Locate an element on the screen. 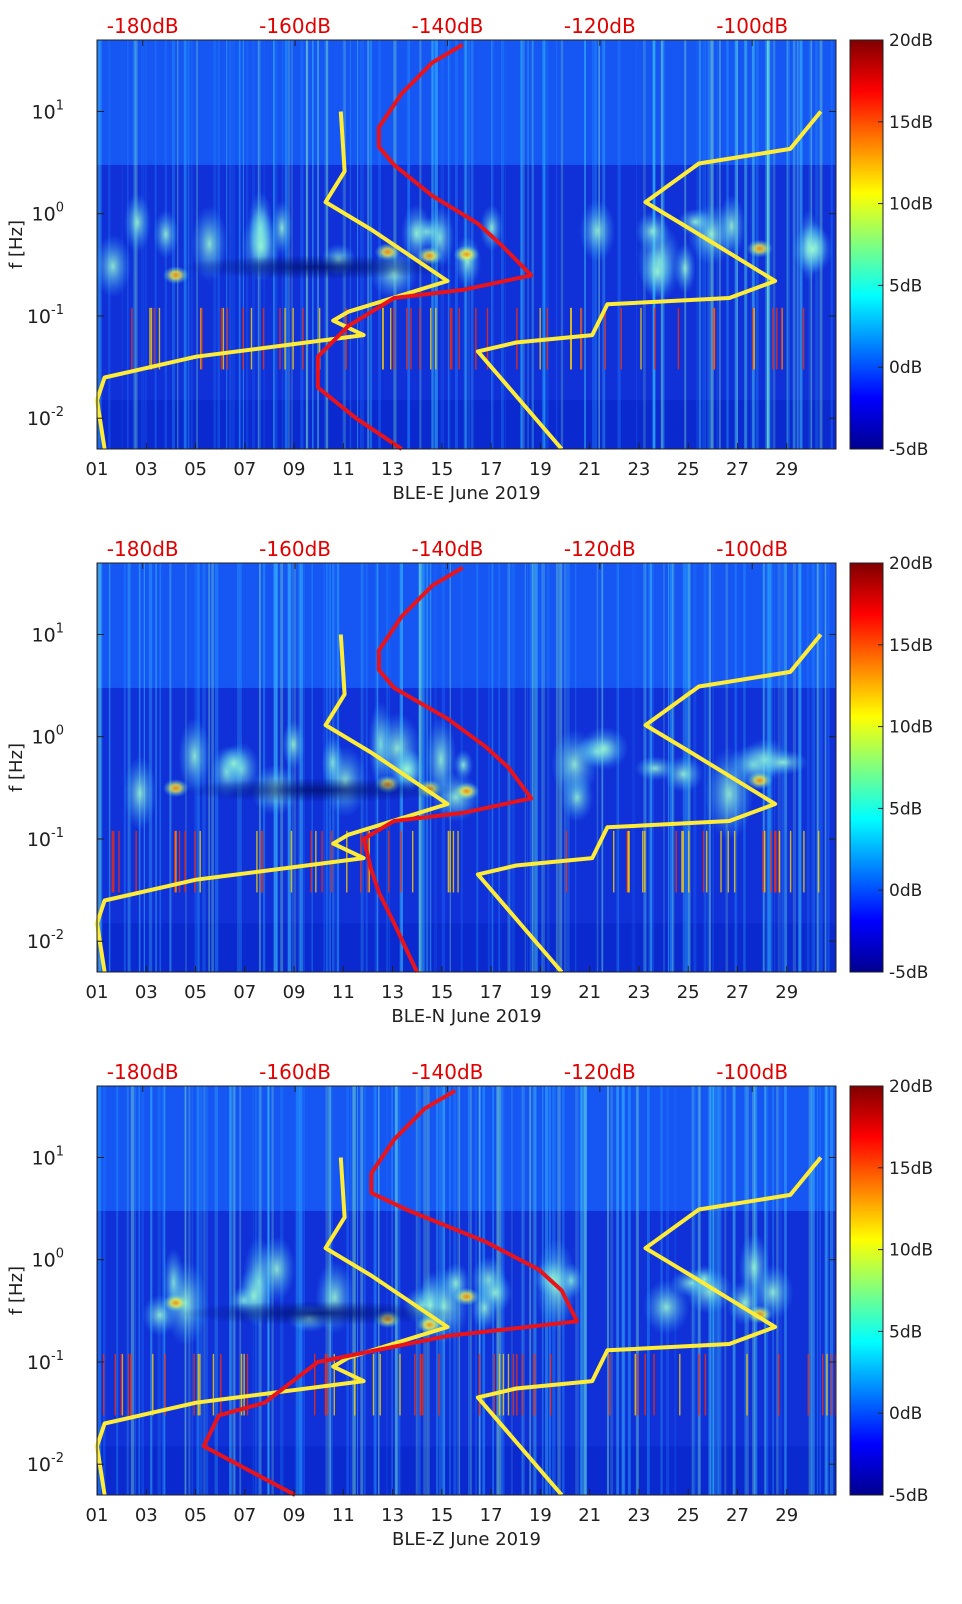  x-tick-label: 03 is located at coordinates (146, 1515).